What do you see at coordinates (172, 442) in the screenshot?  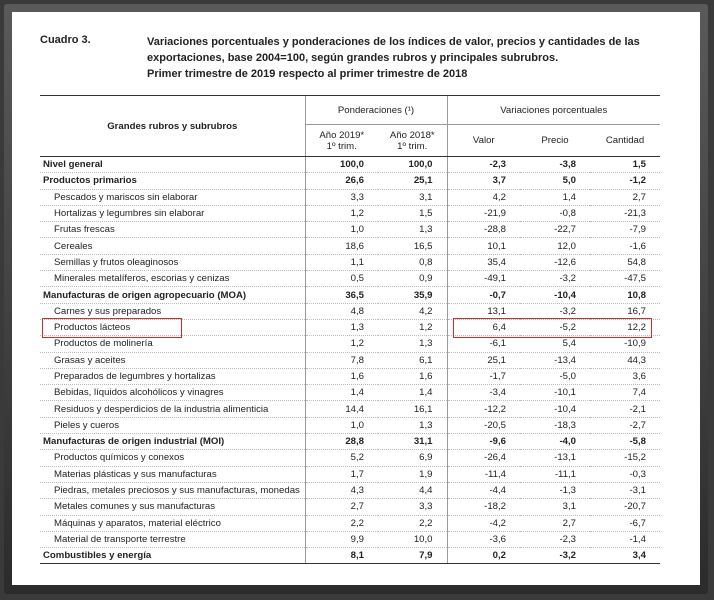 I see `row-name: Manufacturas de origen industrial (MOI)` at bounding box center [172, 442].